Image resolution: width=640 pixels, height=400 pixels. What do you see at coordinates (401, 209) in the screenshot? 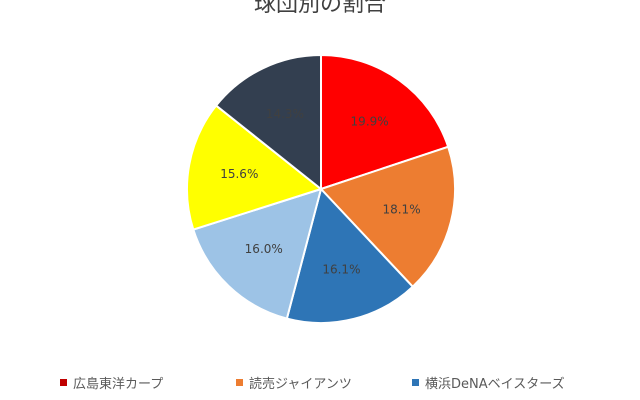
I see `slice-label: 18.1%` at bounding box center [401, 209].